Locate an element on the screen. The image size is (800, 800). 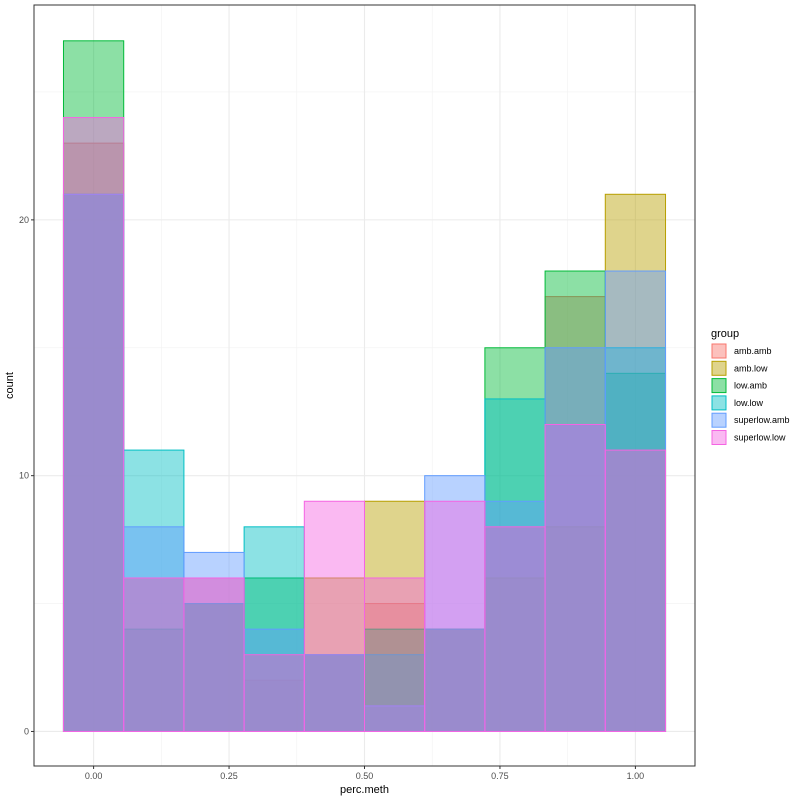
bar-amb.low-1 is located at coordinates (154, 654).